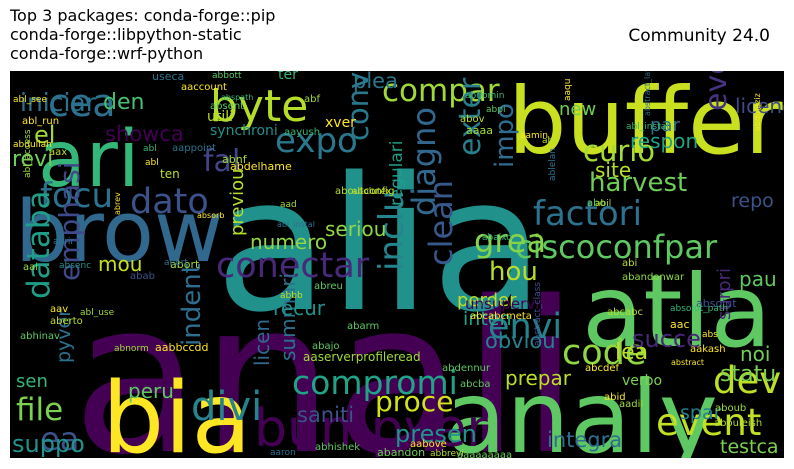  Describe the element at coordinates (629, 263) in the screenshot. I see `word-abi: abi` at that location.